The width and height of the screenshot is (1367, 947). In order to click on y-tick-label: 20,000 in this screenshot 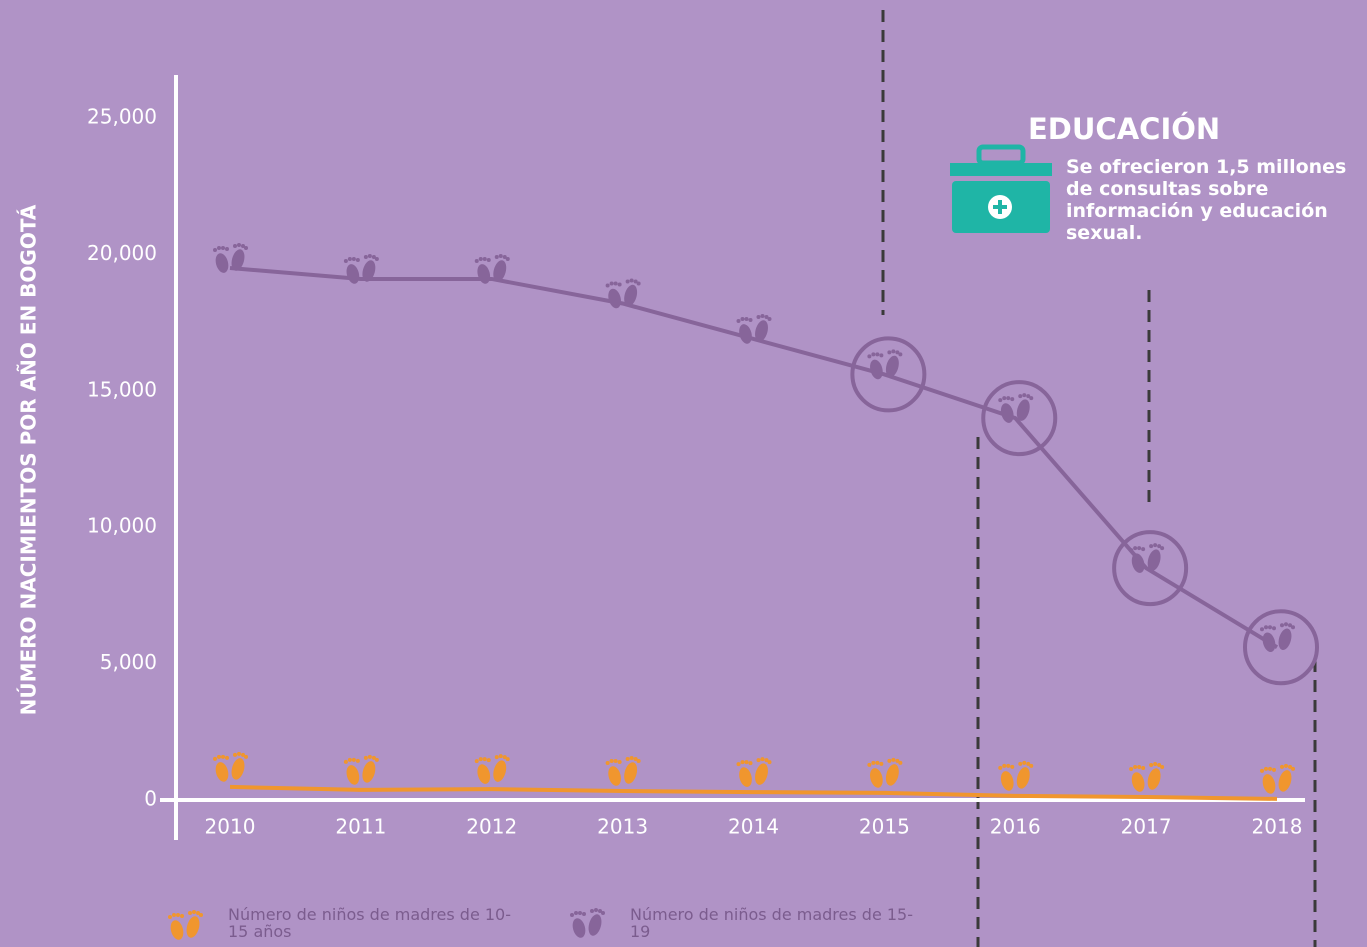, I will do `click(122, 253)`.